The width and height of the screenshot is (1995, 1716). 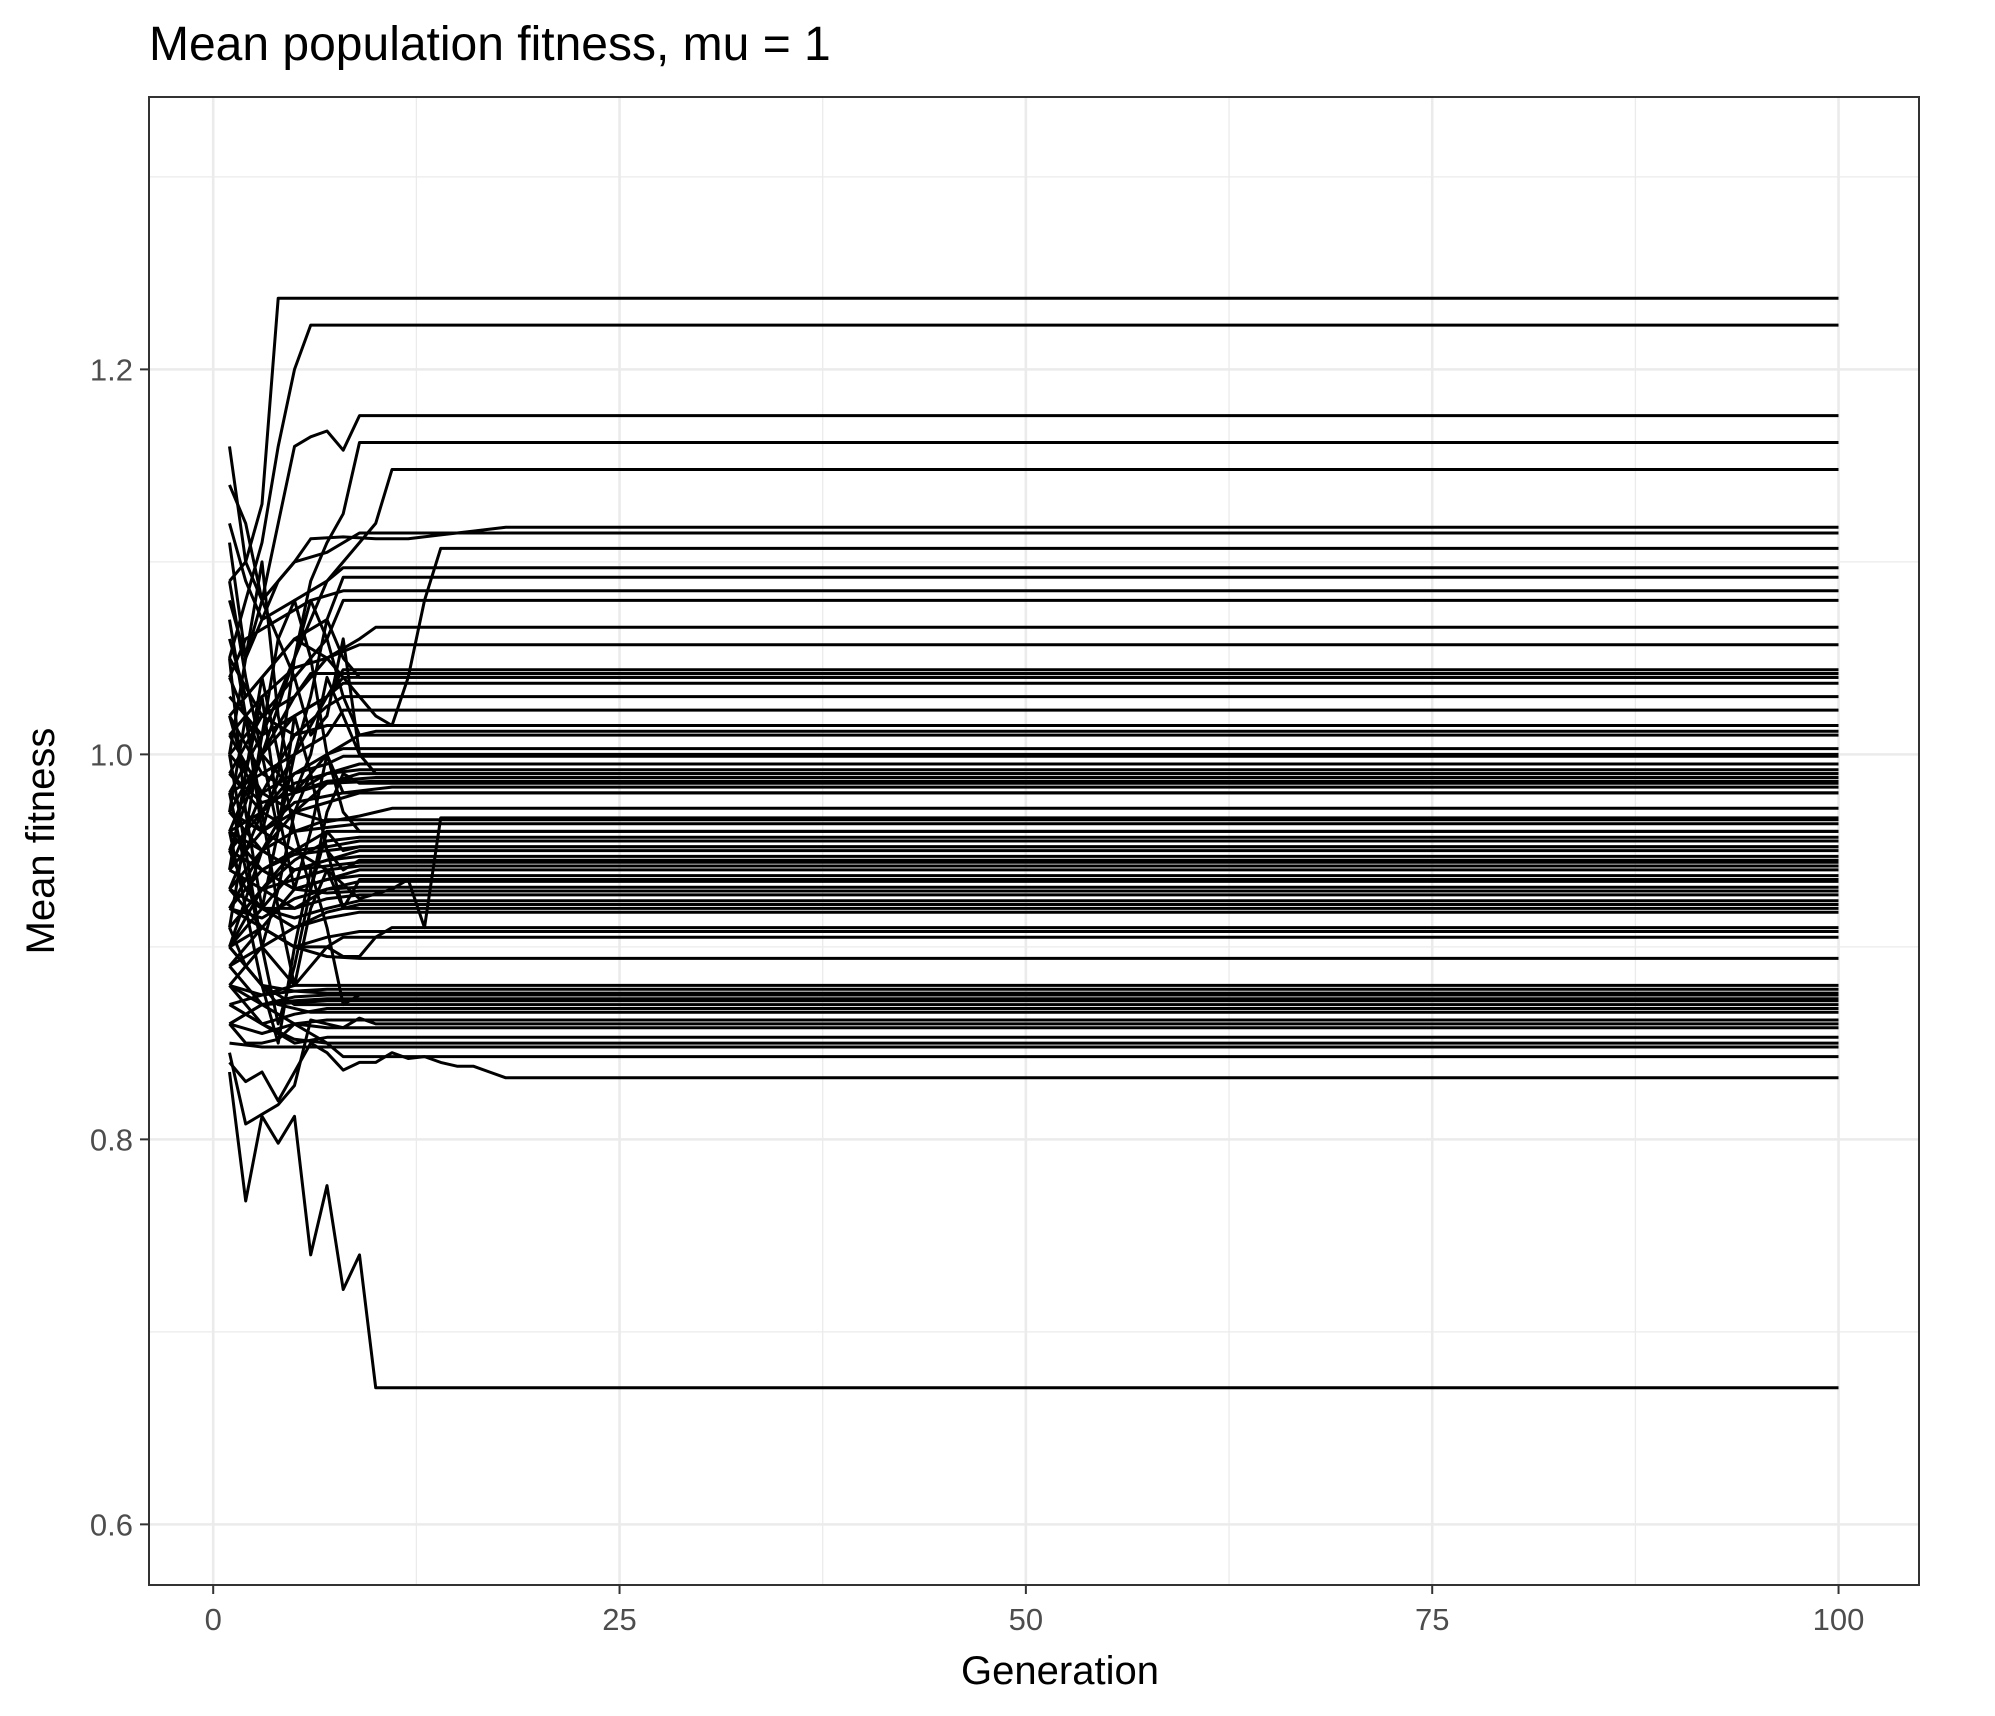 What do you see at coordinates (213, 1619) in the screenshot?
I see `x-tick-label: 0` at bounding box center [213, 1619].